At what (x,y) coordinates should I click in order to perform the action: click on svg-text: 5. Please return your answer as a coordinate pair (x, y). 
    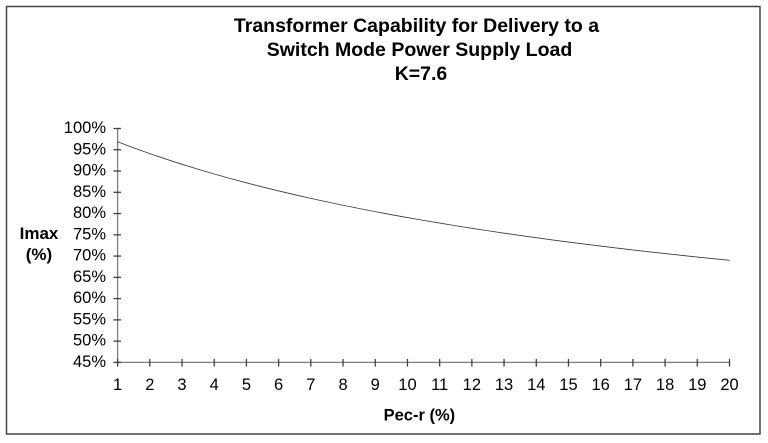
    Looking at the image, I should click on (246, 385).